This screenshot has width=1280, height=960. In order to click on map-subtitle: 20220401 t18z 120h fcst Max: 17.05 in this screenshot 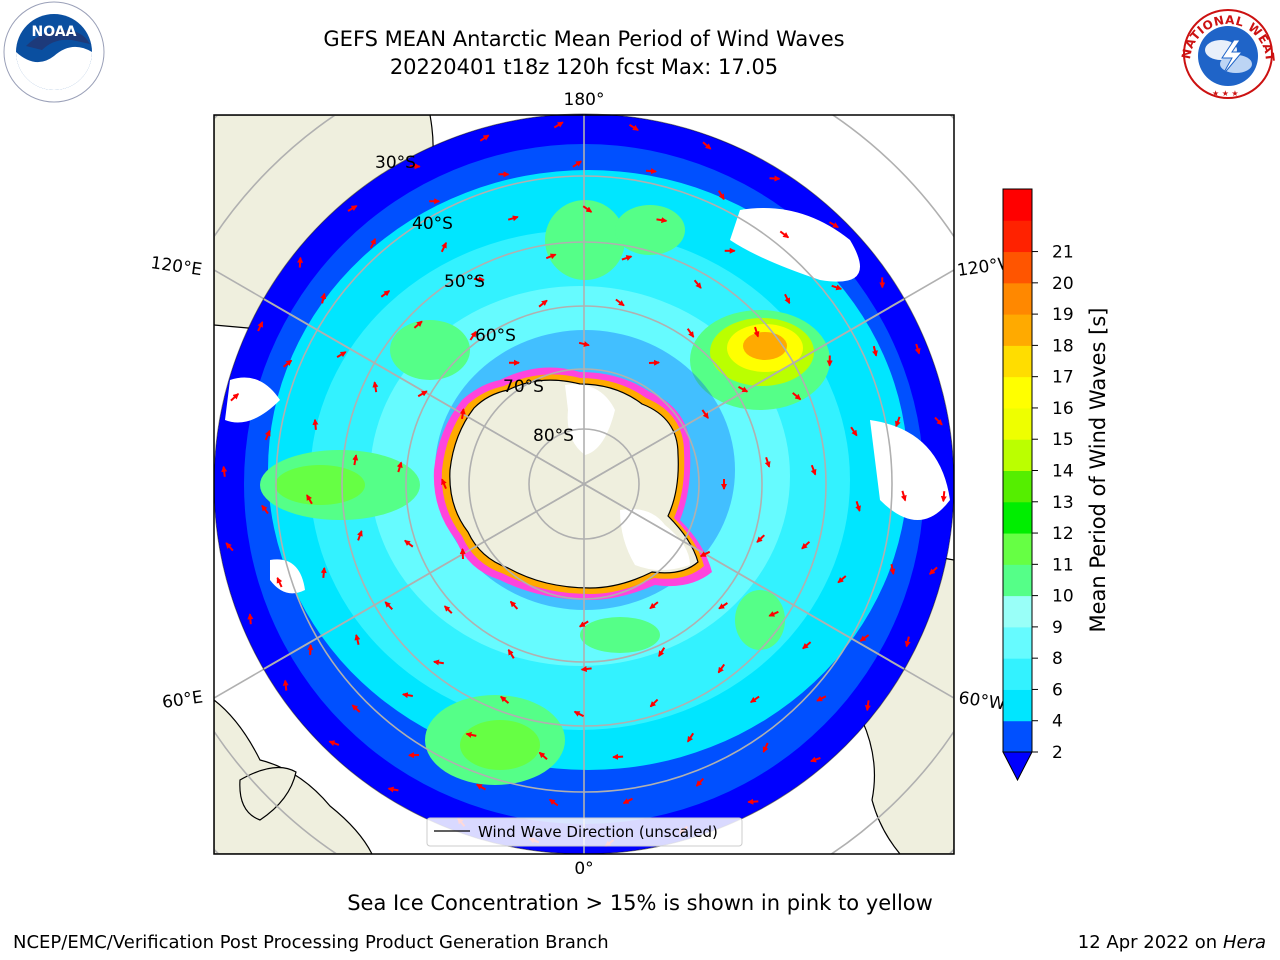, I will do `click(584, 67)`.